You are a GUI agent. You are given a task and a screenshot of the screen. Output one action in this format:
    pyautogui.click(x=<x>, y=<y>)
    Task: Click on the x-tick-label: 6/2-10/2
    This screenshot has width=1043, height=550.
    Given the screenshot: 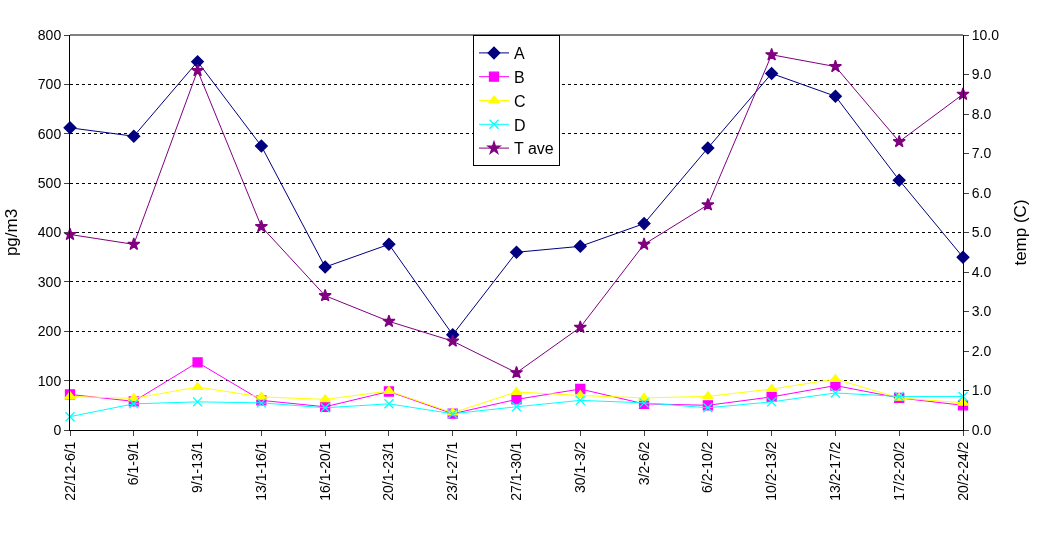 What is the action you would take?
    pyautogui.click(x=707, y=467)
    